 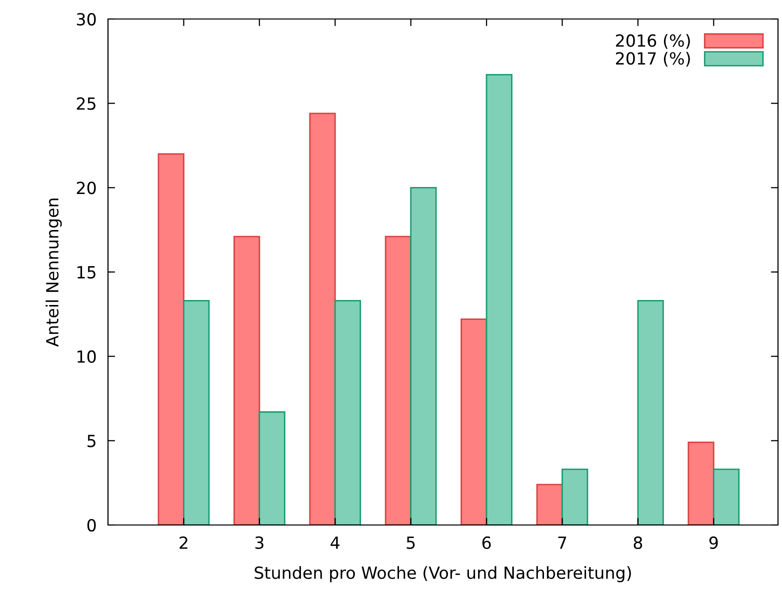 I want to click on x-tick-label: 3, so click(x=259, y=543).